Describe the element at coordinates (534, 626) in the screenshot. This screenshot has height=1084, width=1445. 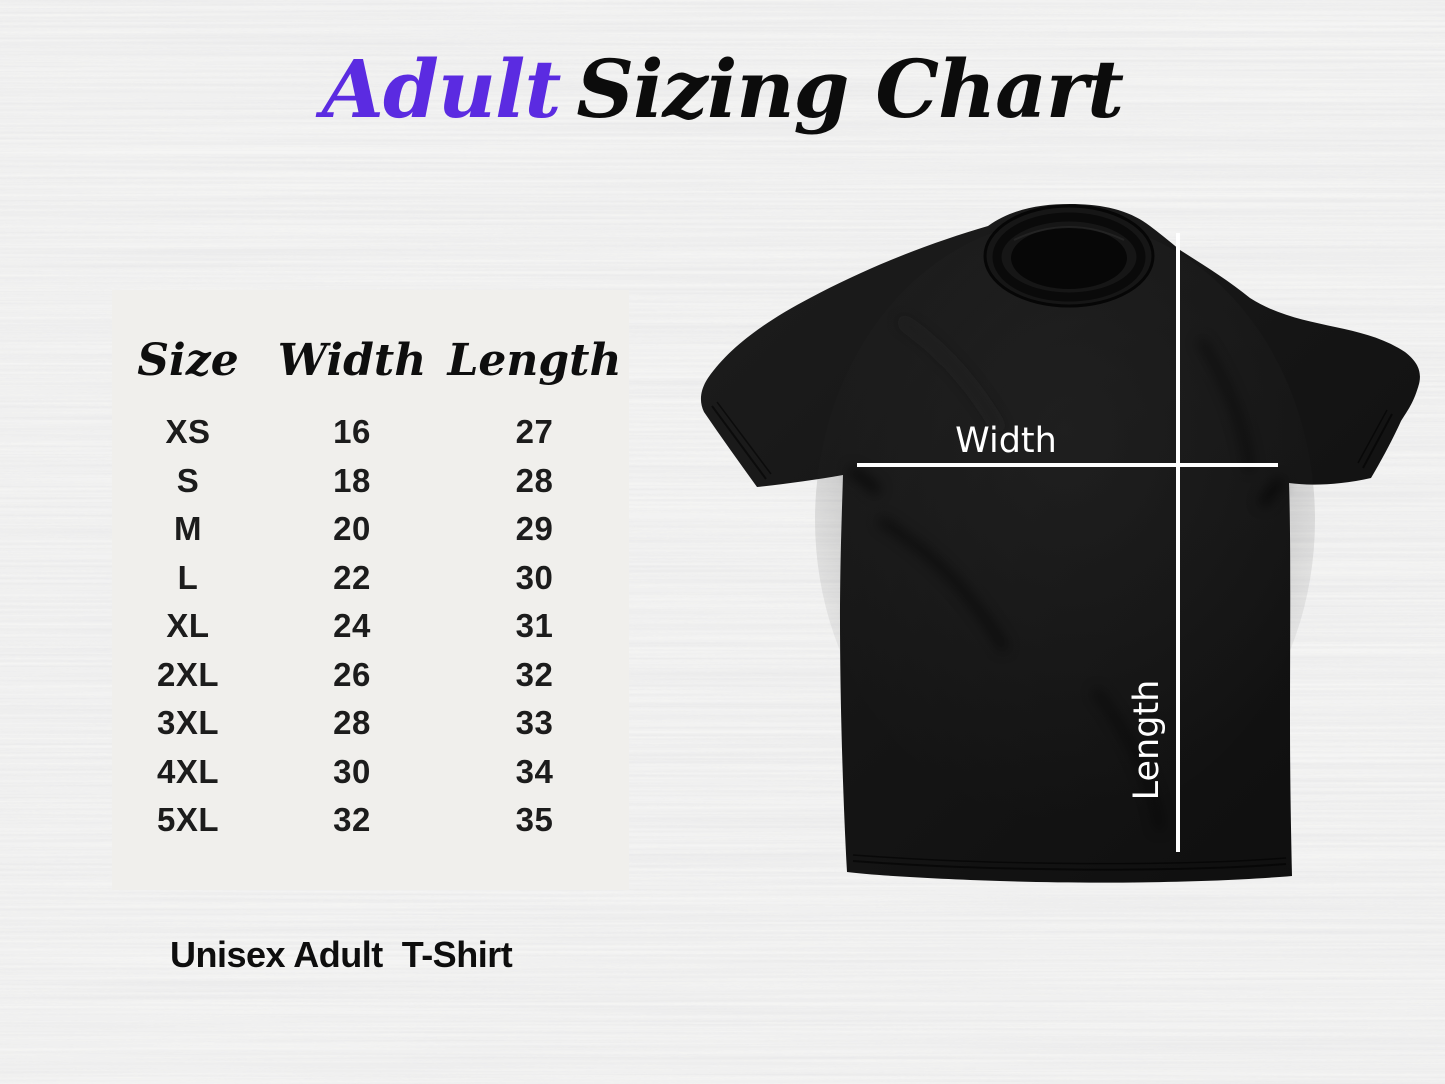
I see `table-cell: 31` at that location.